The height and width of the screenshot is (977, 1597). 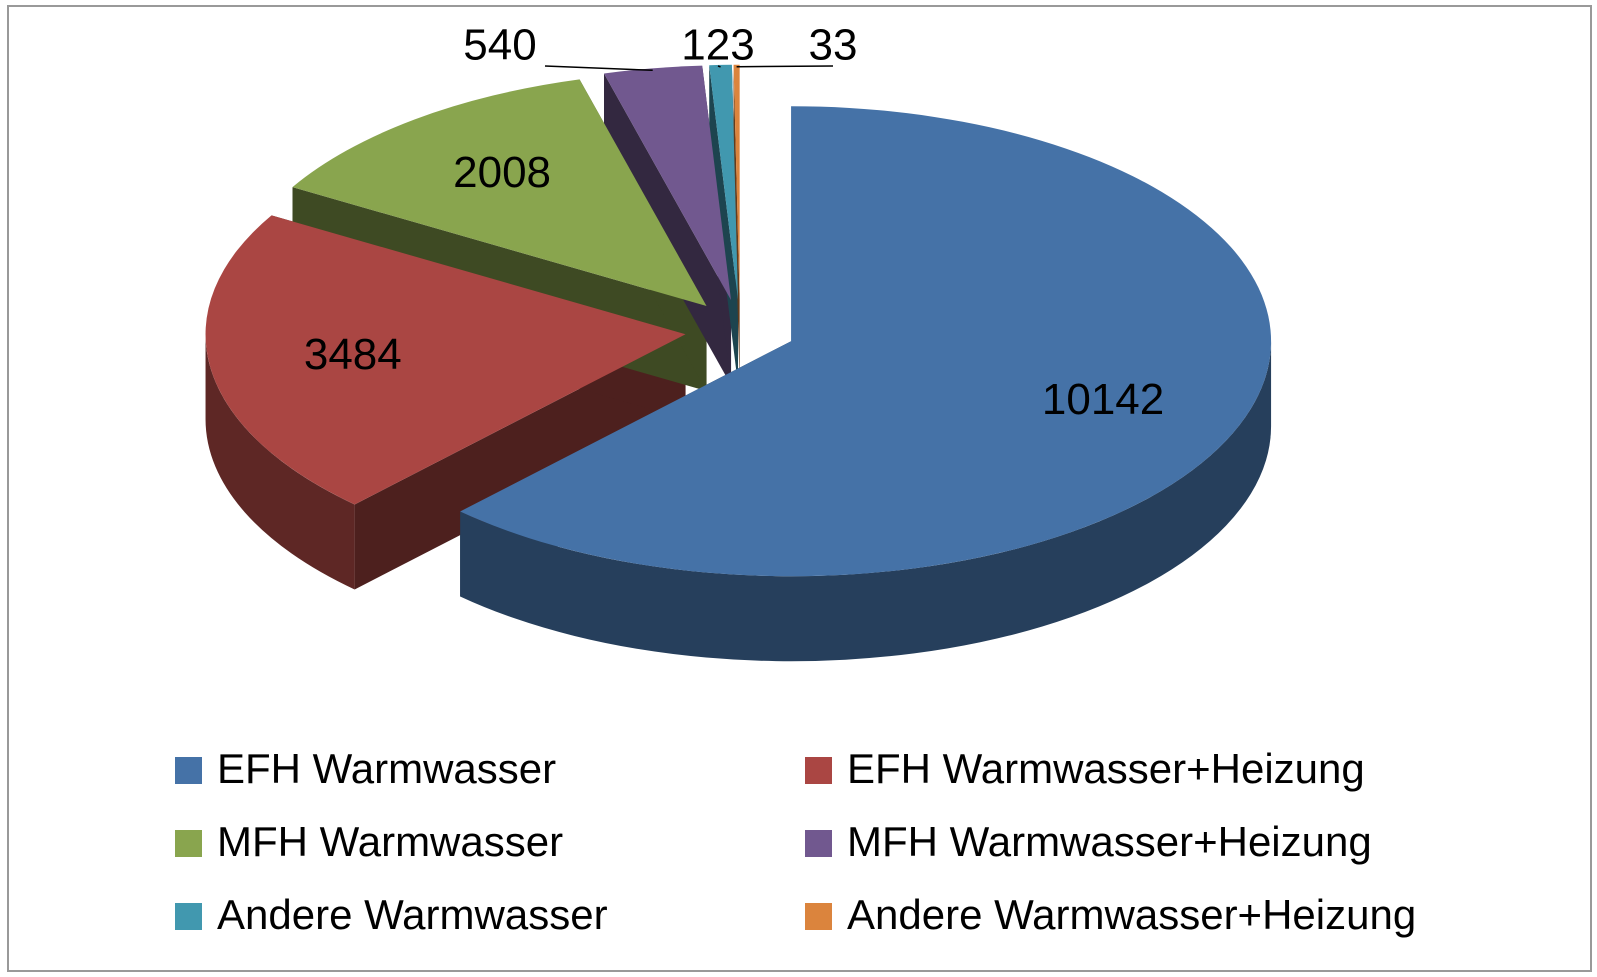 What do you see at coordinates (412, 914) in the screenshot?
I see `legend-label: Andere Warmwasser` at bounding box center [412, 914].